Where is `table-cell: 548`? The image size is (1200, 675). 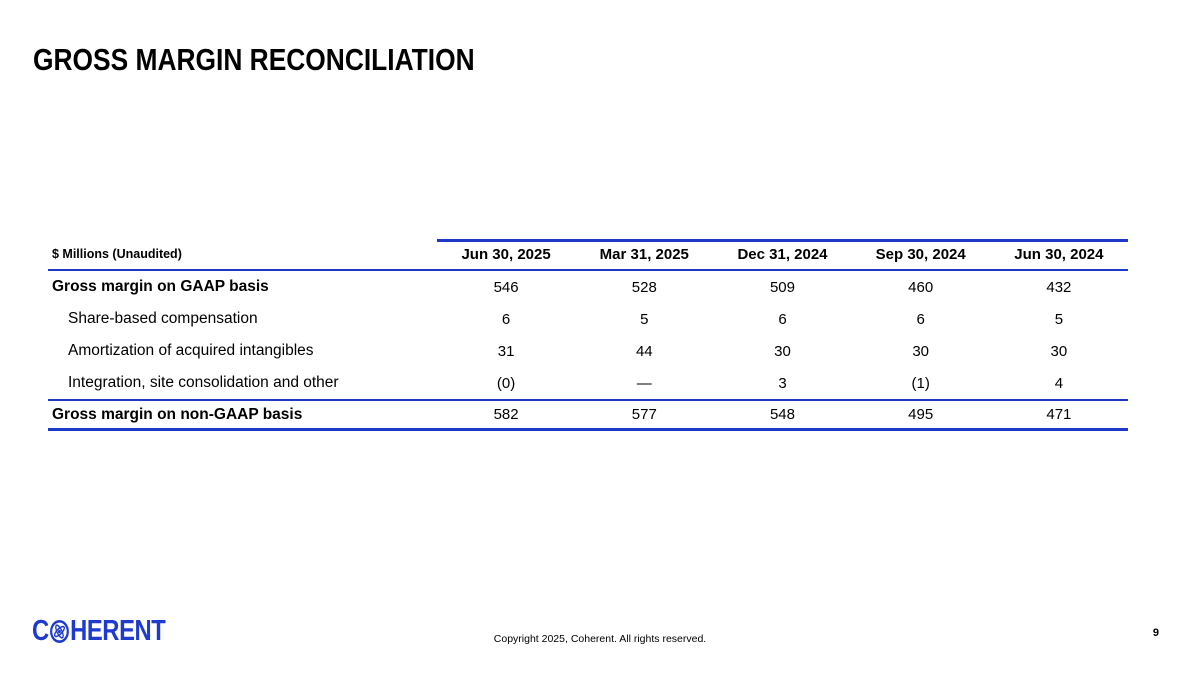
table-cell: 548 is located at coordinates (782, 414).